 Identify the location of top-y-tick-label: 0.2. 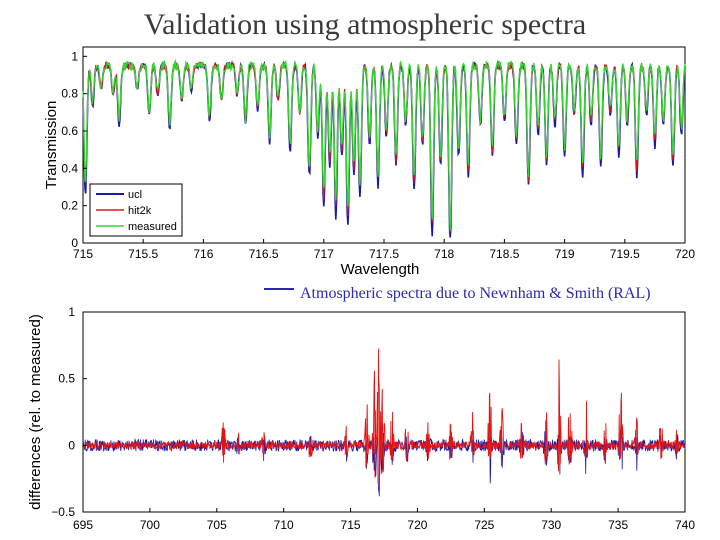
(69, 206).